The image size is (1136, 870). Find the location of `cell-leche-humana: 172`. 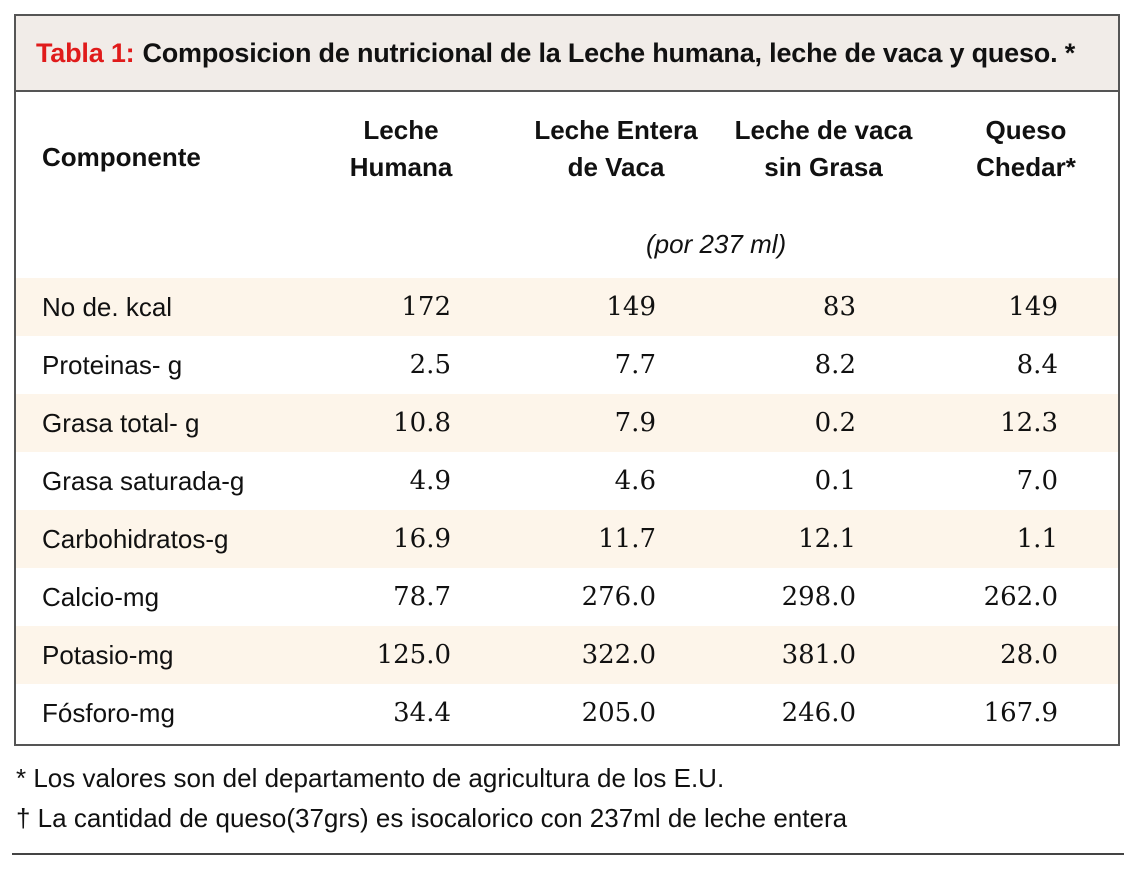

cell-leche-humana: 172 is located at coordinates (426, 307).